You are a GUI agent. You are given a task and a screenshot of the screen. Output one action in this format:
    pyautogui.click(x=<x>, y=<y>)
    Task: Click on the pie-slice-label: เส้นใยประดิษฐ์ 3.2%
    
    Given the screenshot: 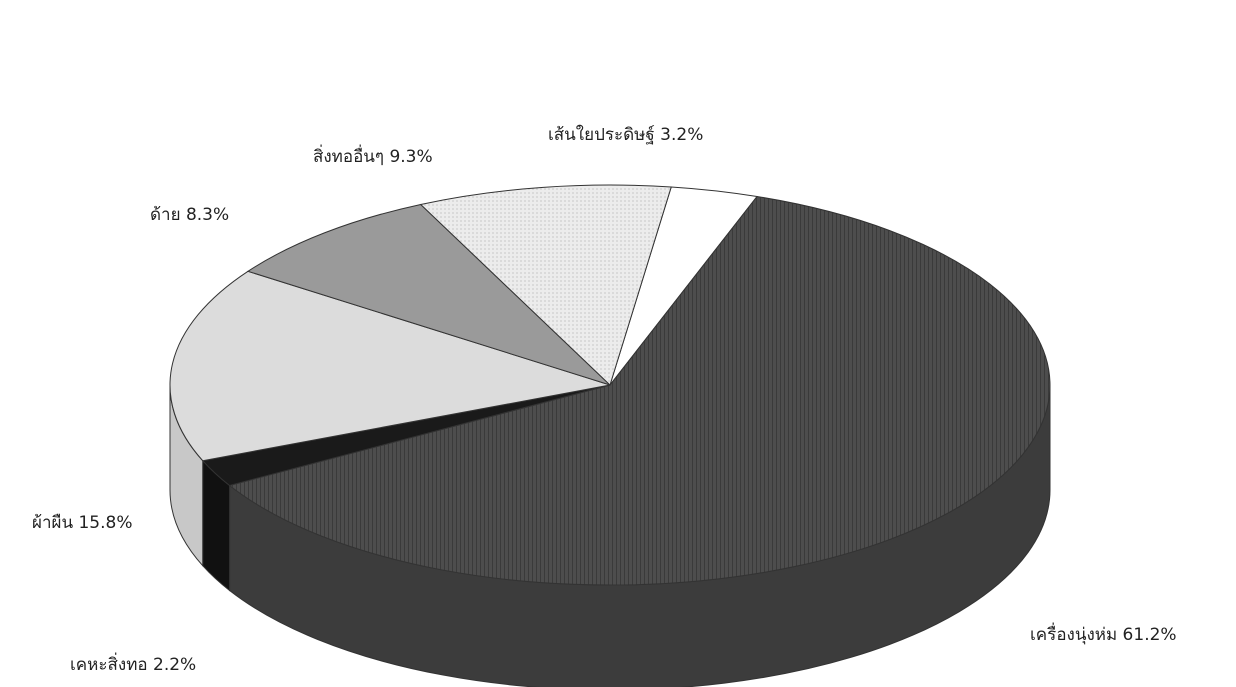 What is the action you would take?
    pyautogui.click(x=625, y=134)
    